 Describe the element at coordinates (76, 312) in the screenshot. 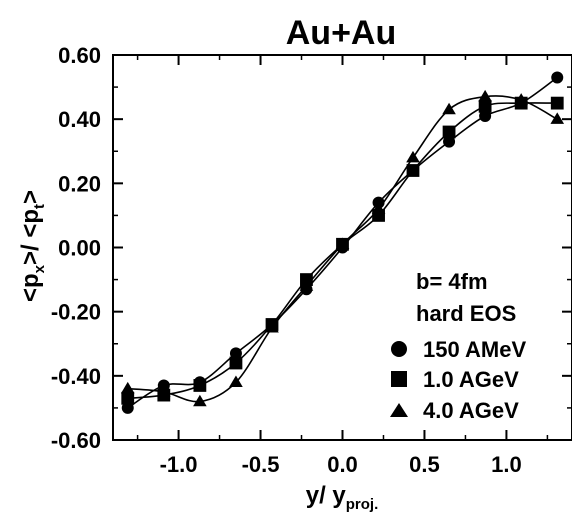

I see `y-tick-label: -0.20` at that location.